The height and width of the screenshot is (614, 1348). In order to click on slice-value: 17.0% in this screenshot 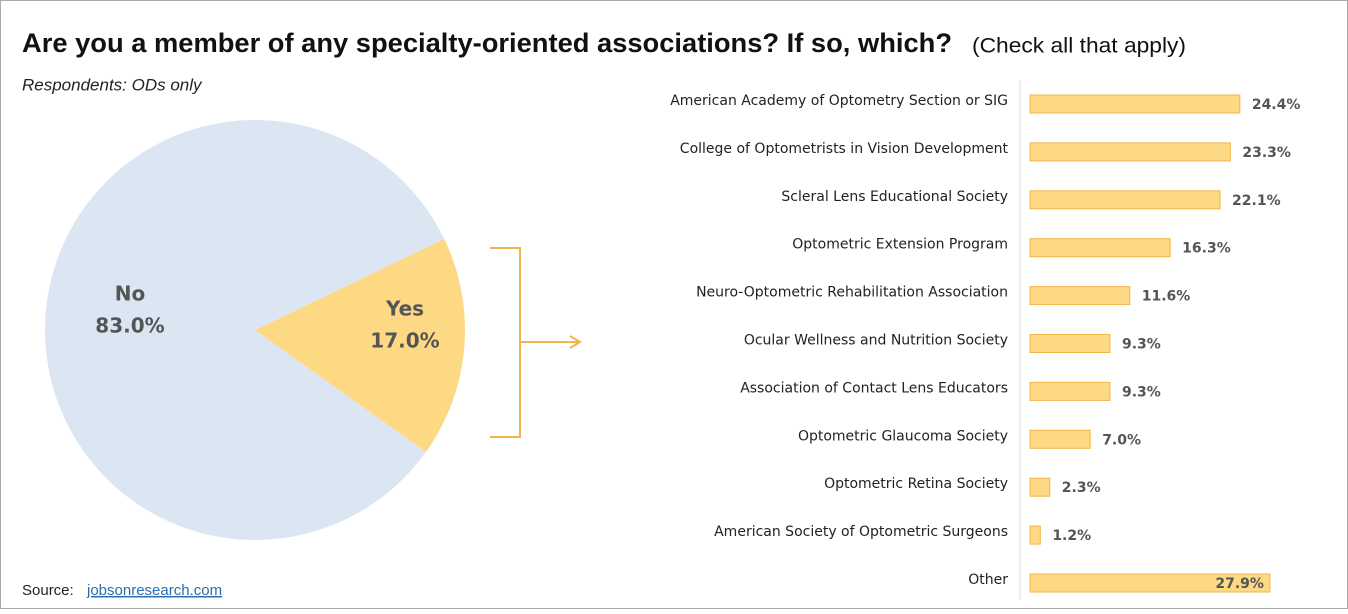, I will do `click(404, 341)`.